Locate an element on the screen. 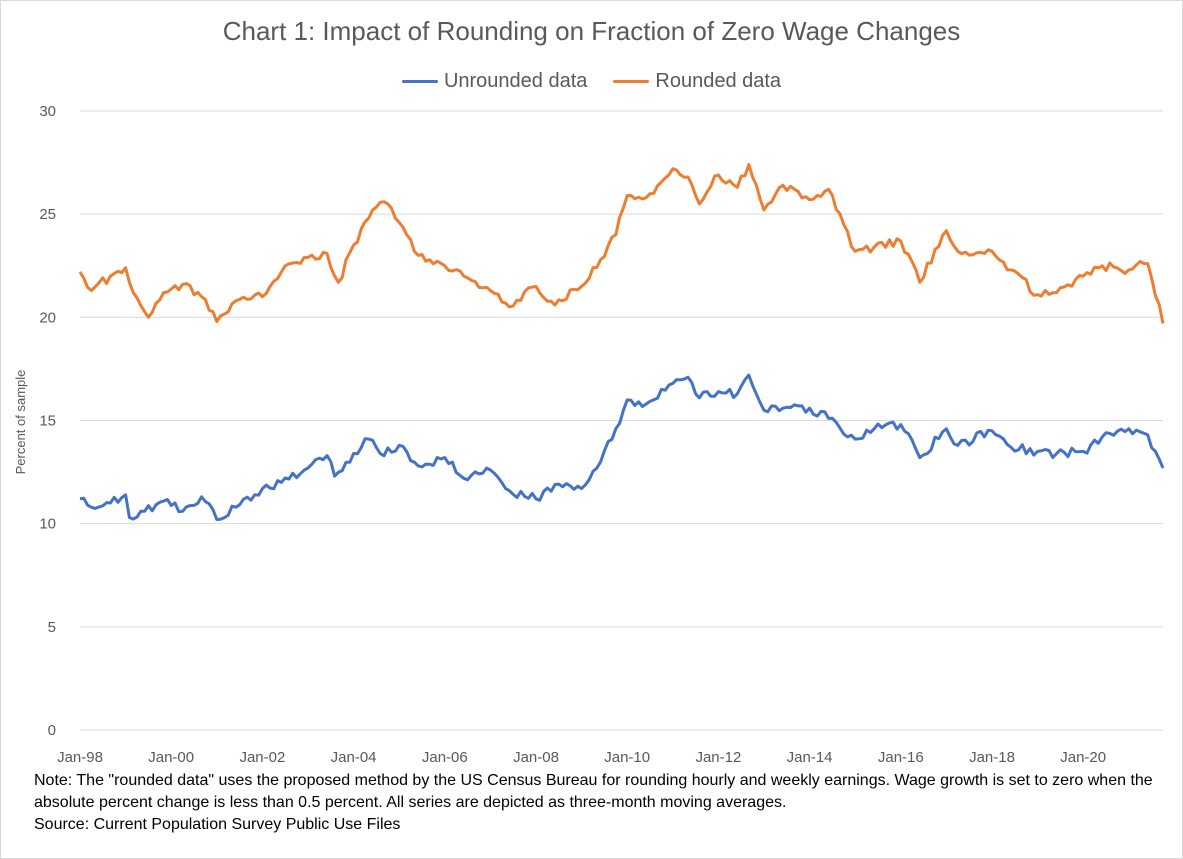 The height and width of the screenshot is (859, 1183). x-tick-label: Jan-18 is located at coordinates (992, 757).